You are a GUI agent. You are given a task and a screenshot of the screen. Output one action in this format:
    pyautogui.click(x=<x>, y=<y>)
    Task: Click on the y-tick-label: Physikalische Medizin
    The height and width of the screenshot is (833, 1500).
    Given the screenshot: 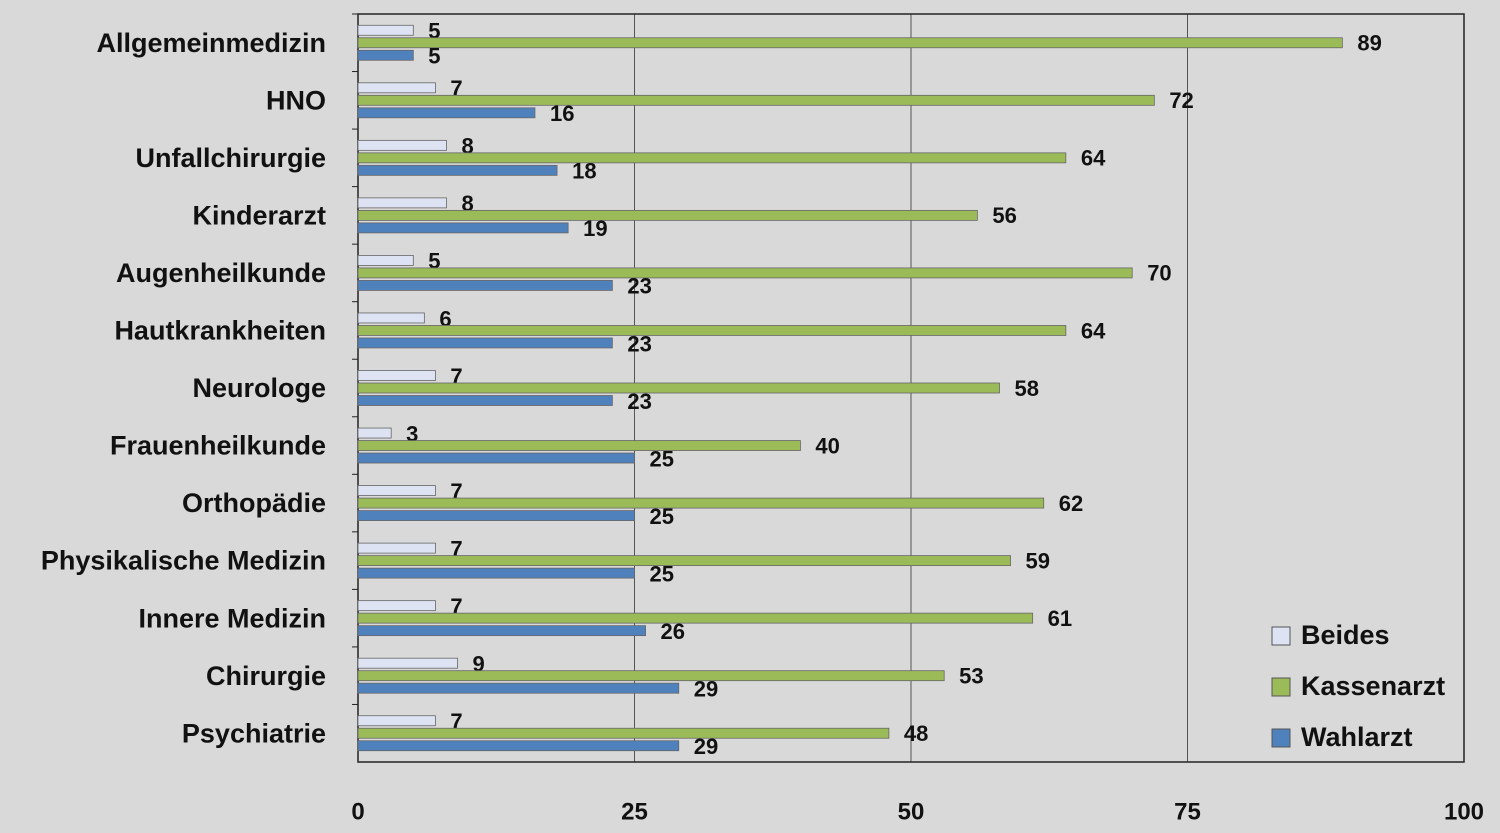 What is the action you would take?
    pyautogui.click(x=183, y=561)
    